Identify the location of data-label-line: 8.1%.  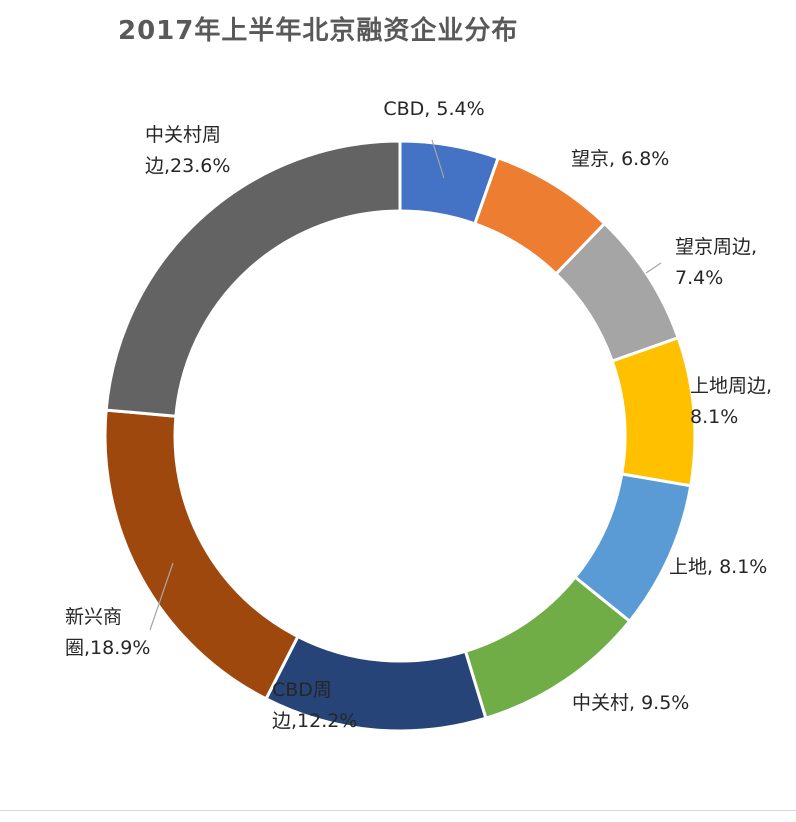
(714, 417).